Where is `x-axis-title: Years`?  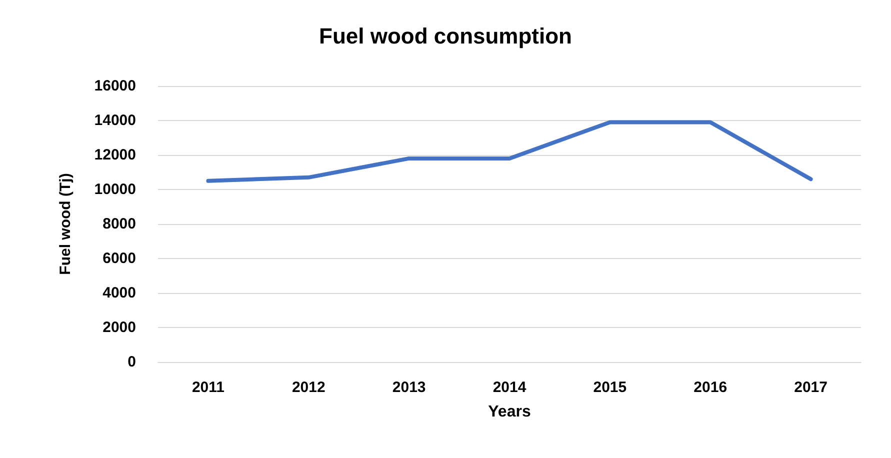
x-axis-title: Years is located at coordinates (509, 412).